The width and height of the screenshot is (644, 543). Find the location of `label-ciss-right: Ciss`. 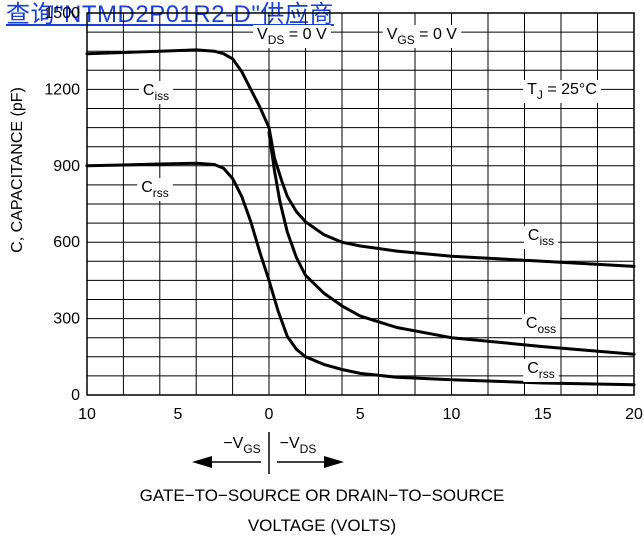

label-ciss-right: Ciss is located at coordinates (541, 237).